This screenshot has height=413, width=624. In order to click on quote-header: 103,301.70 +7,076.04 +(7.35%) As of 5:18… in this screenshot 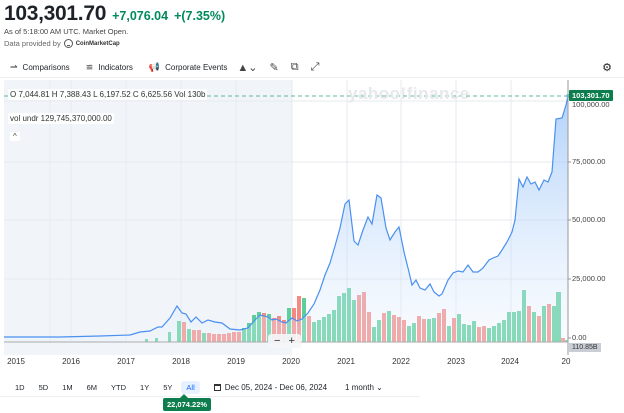, I will do `click(114, 25)`.